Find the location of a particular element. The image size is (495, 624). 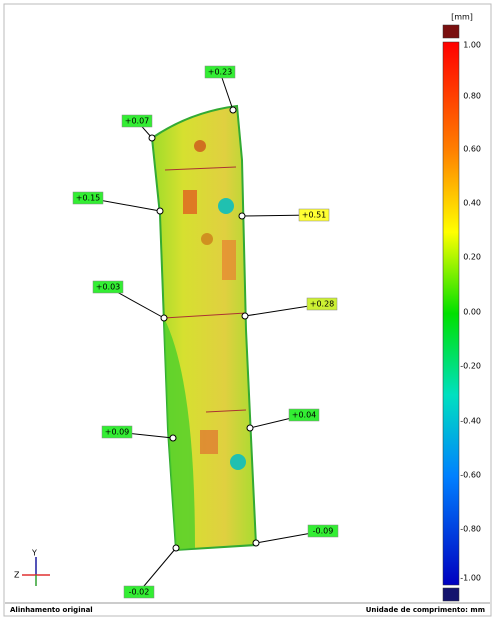

callout-label: +0.07 is located at coordinates (137, 121).